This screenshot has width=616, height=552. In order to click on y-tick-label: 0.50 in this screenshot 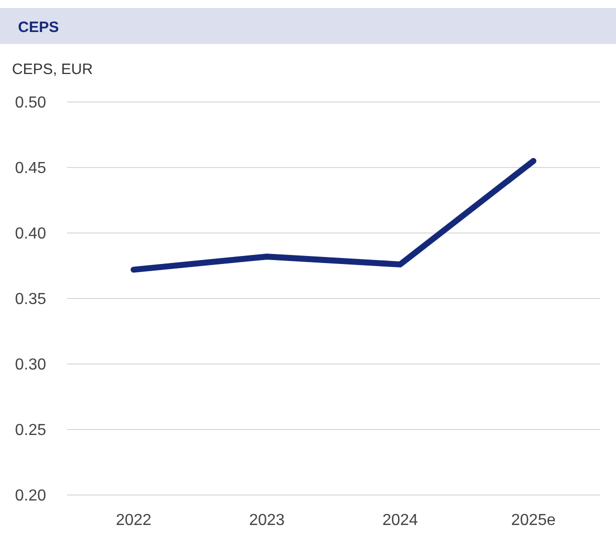, I will do `click(30, 103)`.